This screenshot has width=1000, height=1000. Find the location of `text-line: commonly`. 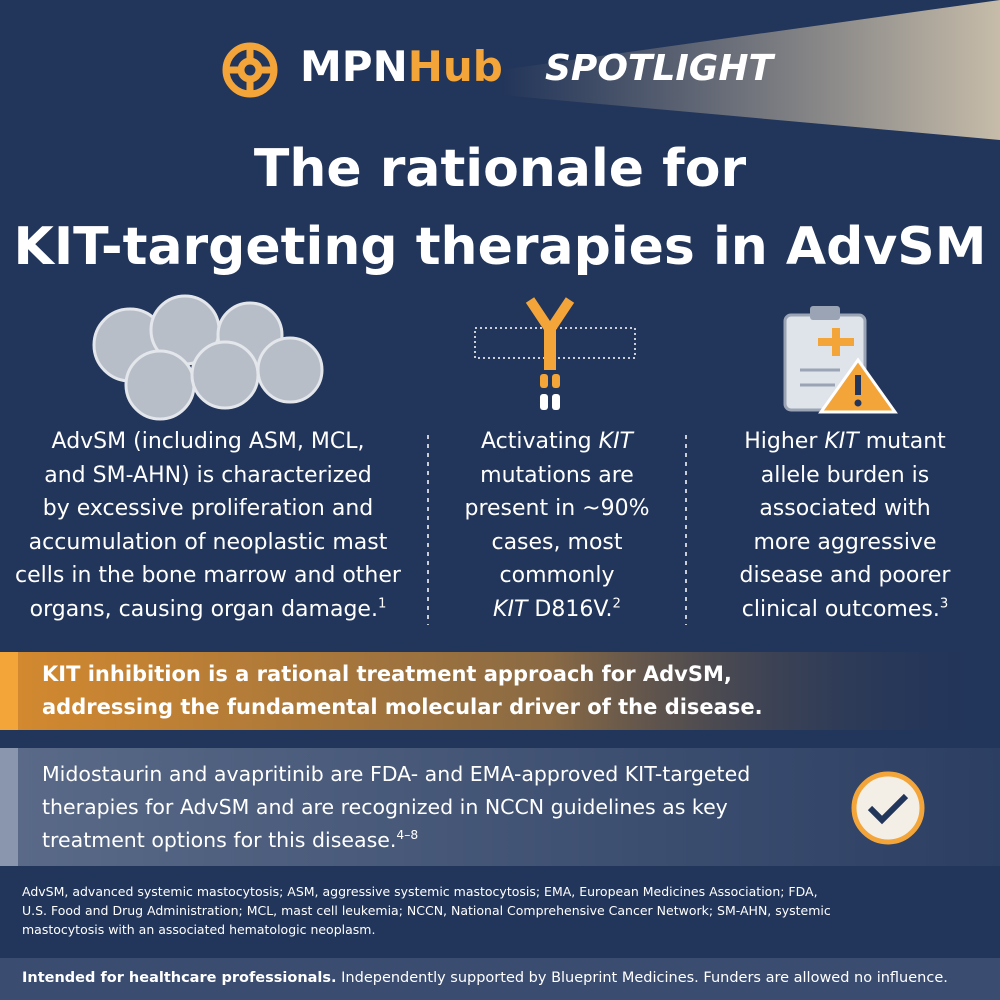

text-line: commonly is located at coordinates (557, 576).